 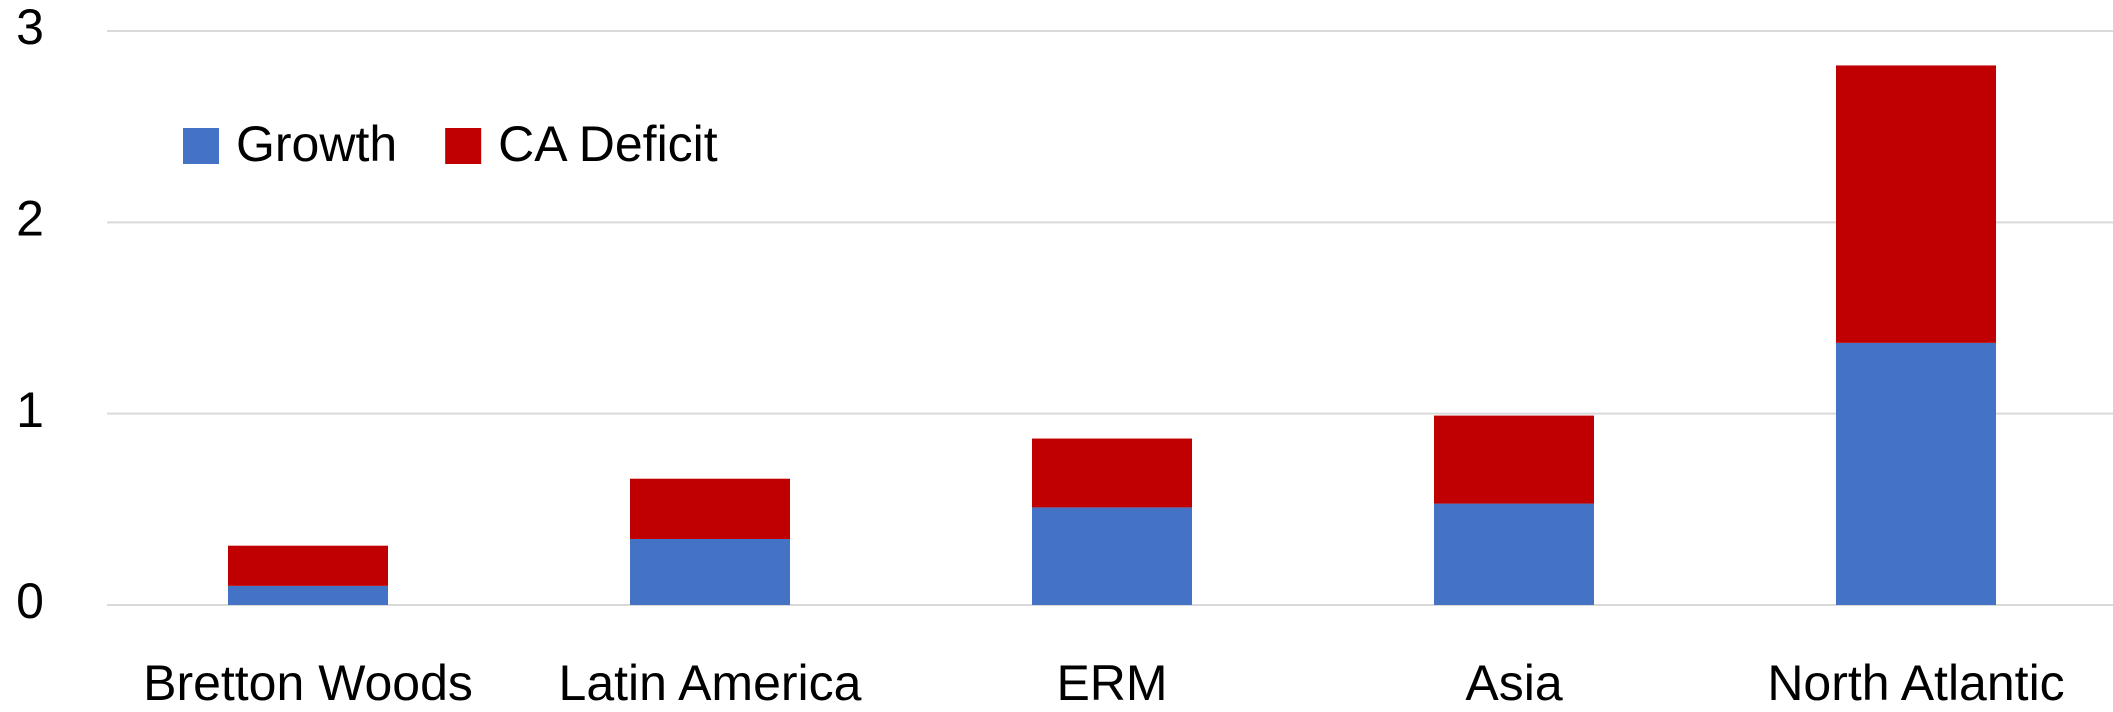 I want to click on y-tick-label: 2, so click(x=30, y=219).